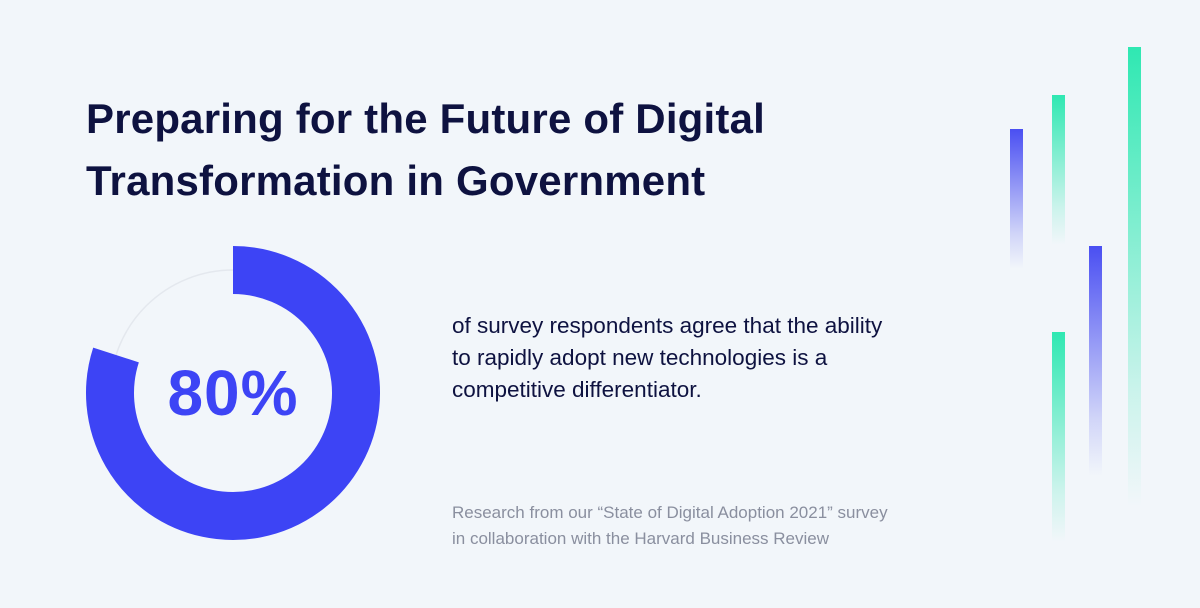 This screenshot has height=608, width=1200. I want to click on percentage-label: 80%, so click(233, 393).